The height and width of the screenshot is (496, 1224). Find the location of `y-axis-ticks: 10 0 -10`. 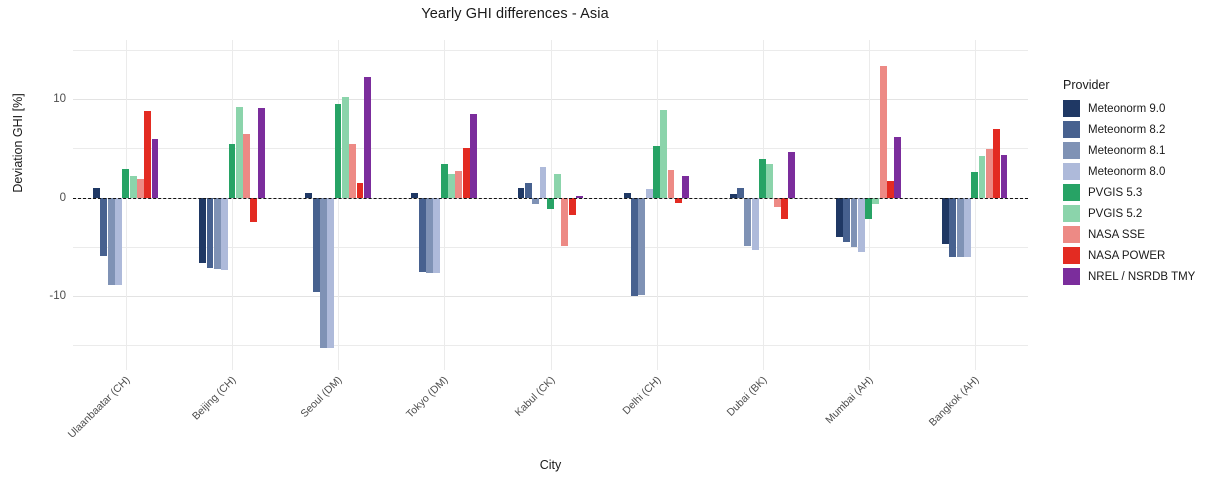

y-axis-ticks: 10 0 -10 is located at coordinates (33, 205).